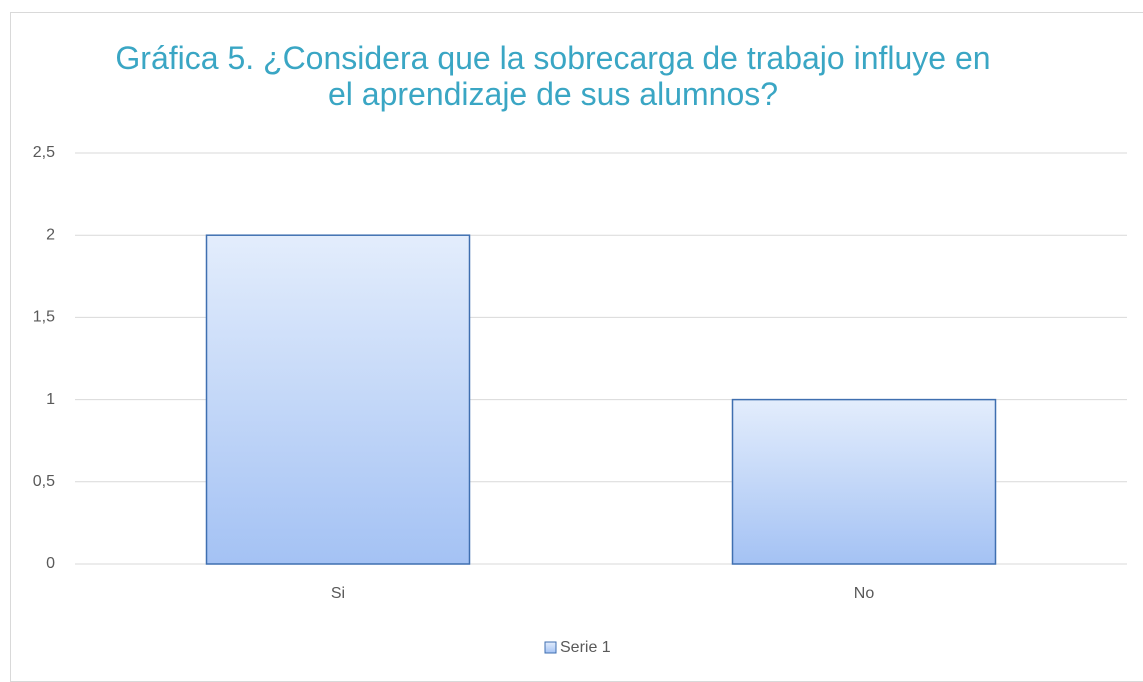 This screenshot has height=682, width=1143. What do you see at coordinates (44, 481) in the screenshot?
I see `y-tick-label: 0,5` at bounding box center [44, 481].